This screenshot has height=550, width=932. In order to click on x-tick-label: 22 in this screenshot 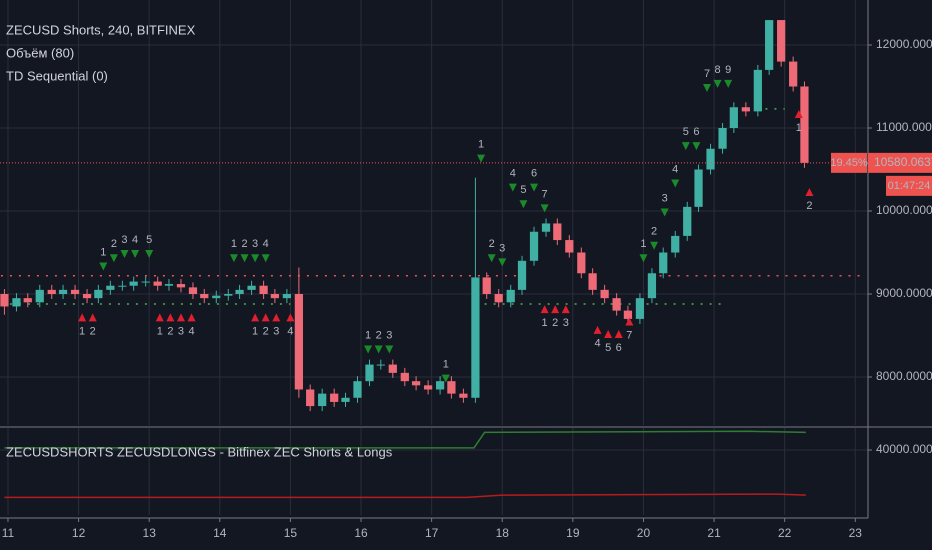, I will do `click(785, 533)`.